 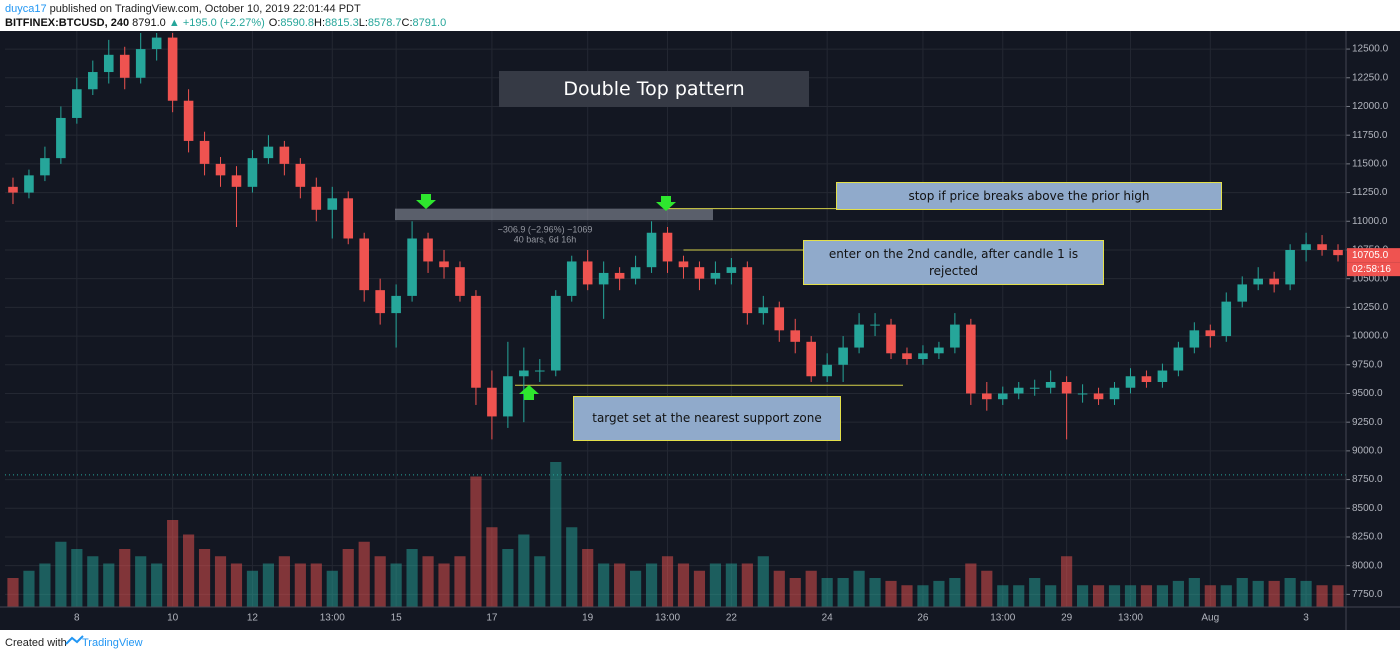 I want to click on up-arrow: ▲, so click(x=174, y=23).